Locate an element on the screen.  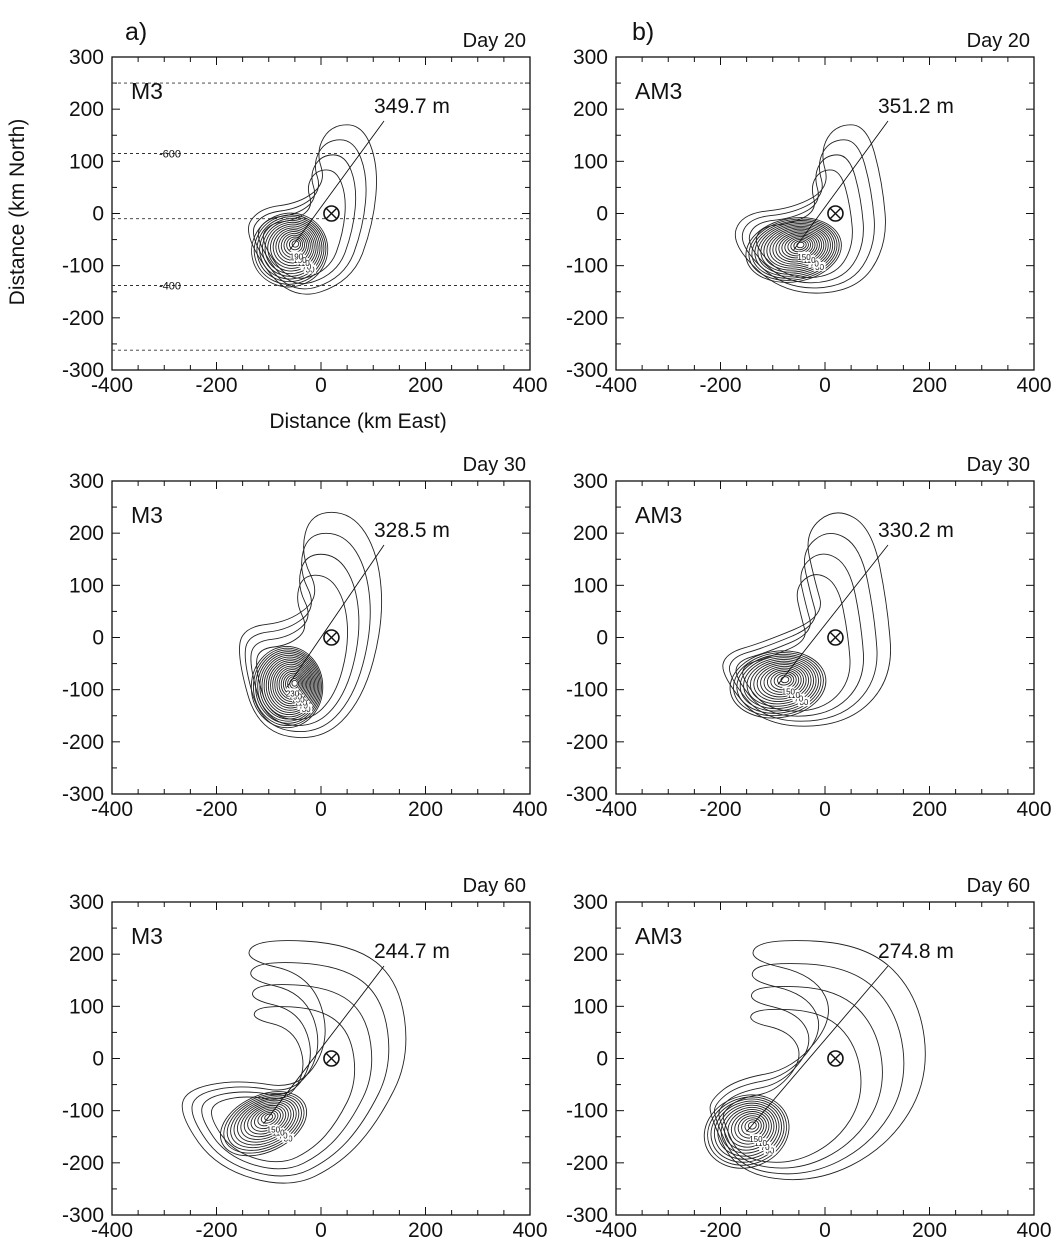
contour-label: 150 is located at coordinates (804, 257).